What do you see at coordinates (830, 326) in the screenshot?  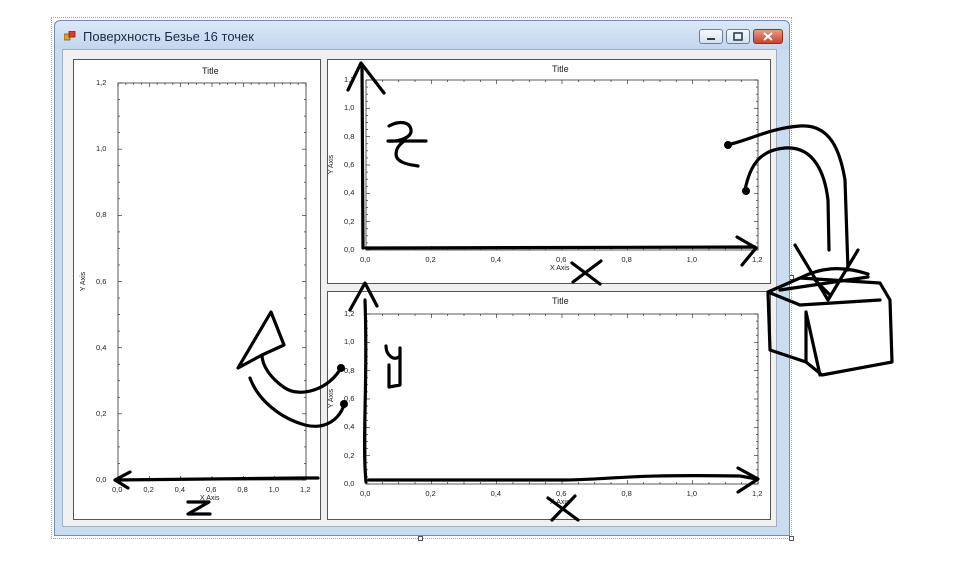 I see `drawn-box` at bounding box center [830, 326].